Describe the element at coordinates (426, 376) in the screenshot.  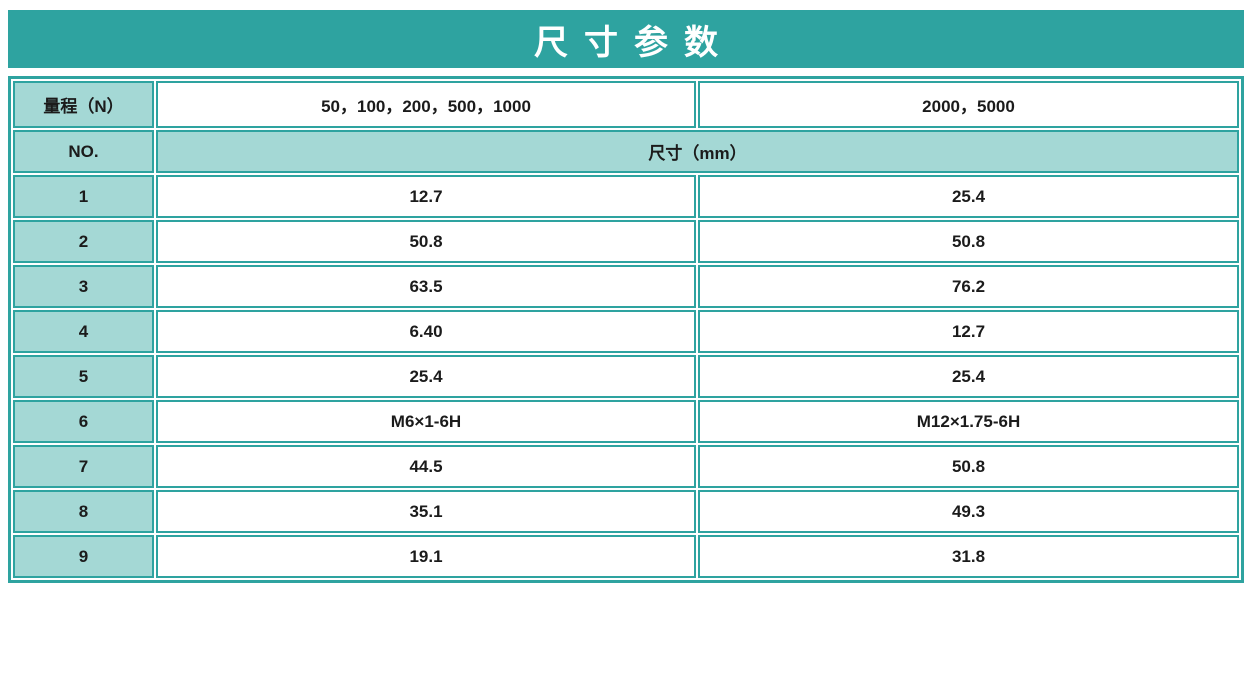
I see `dim-value-a: 25.4` at that location.